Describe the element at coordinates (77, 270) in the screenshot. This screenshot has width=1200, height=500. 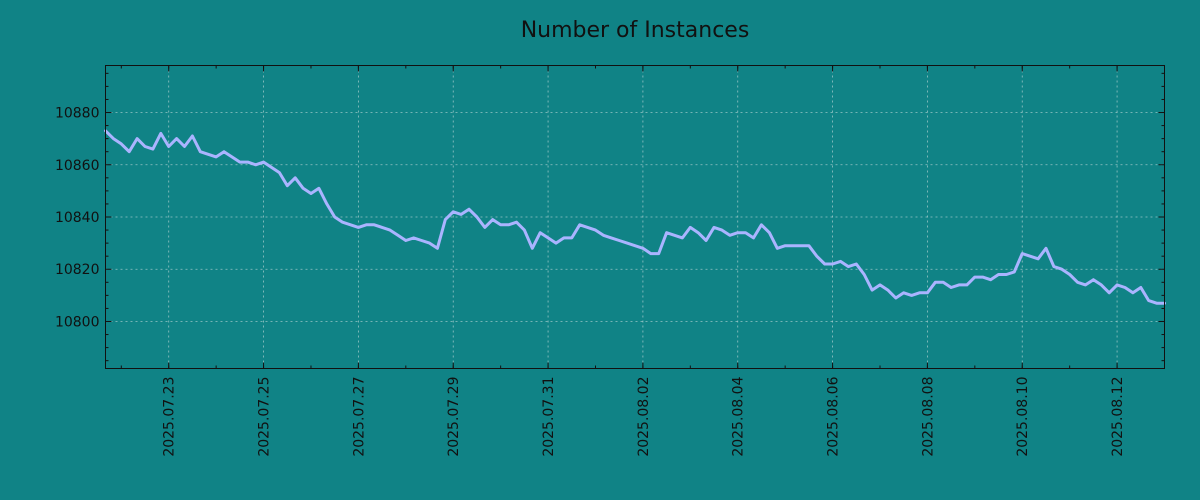
I see `y-tick-label: 10820` at that location.